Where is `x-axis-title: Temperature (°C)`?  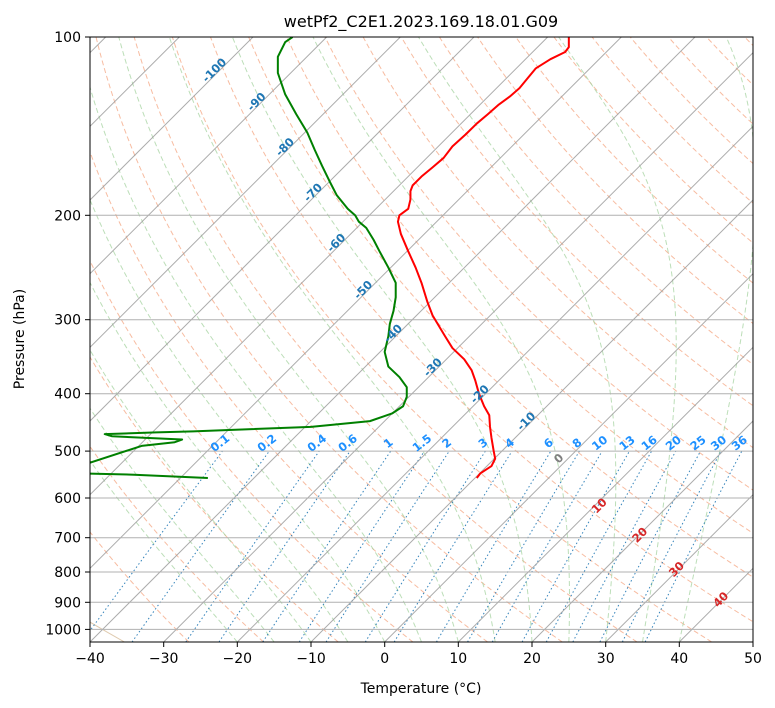
x-axis-title: Temperature (°C) is located at coordinates (421, 689).